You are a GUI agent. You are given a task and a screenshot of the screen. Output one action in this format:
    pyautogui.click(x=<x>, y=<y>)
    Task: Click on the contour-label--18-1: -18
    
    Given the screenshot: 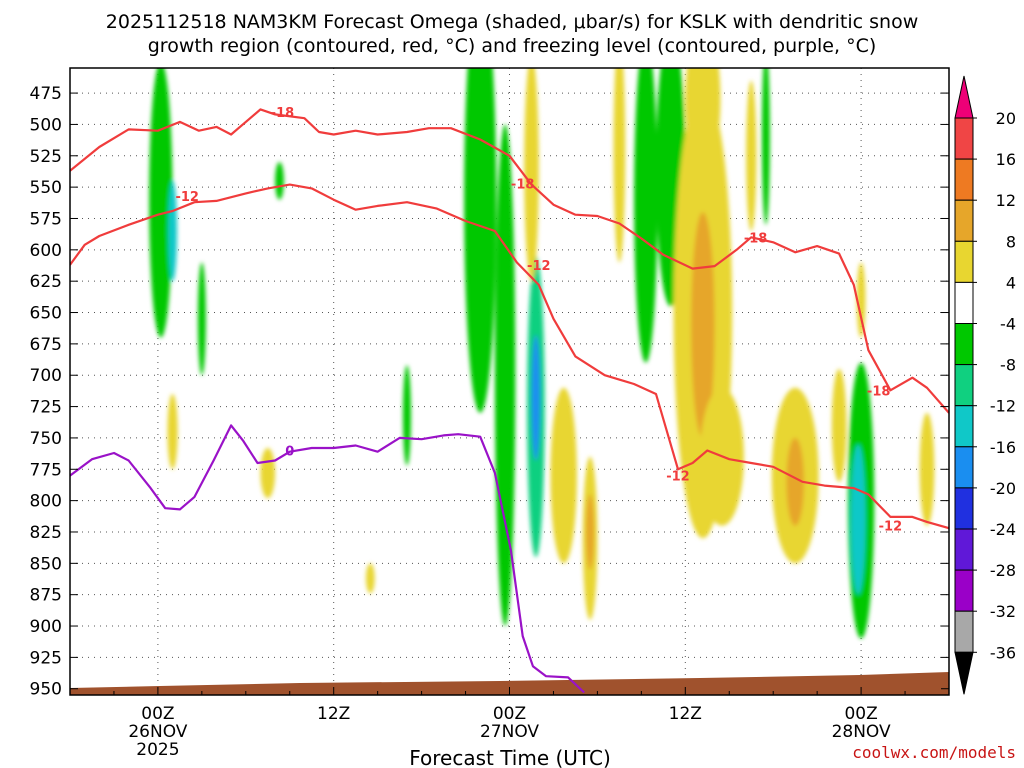 What is the action you would take?
    pyautogui.click(x=523, y=184)
    